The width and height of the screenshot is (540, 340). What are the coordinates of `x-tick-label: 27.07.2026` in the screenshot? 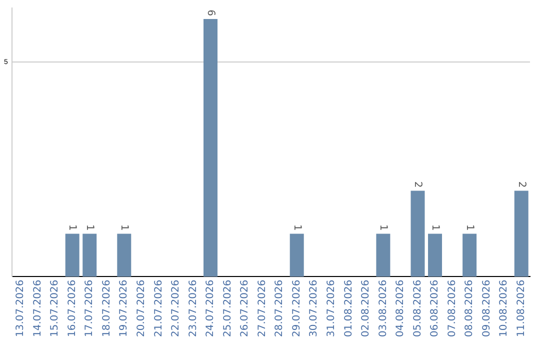 It's located at (262, 309).